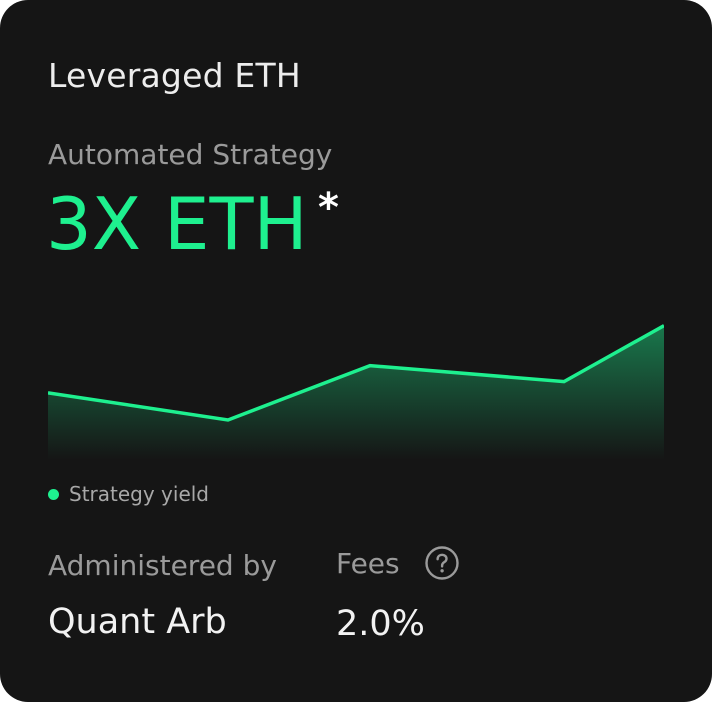 The width and height of the screenshot is (712, 702). What do you see at coordinates (137, 622) in the screenshot?
I see `administrator-name: Quant Arb` at bounding box center [137, 622].